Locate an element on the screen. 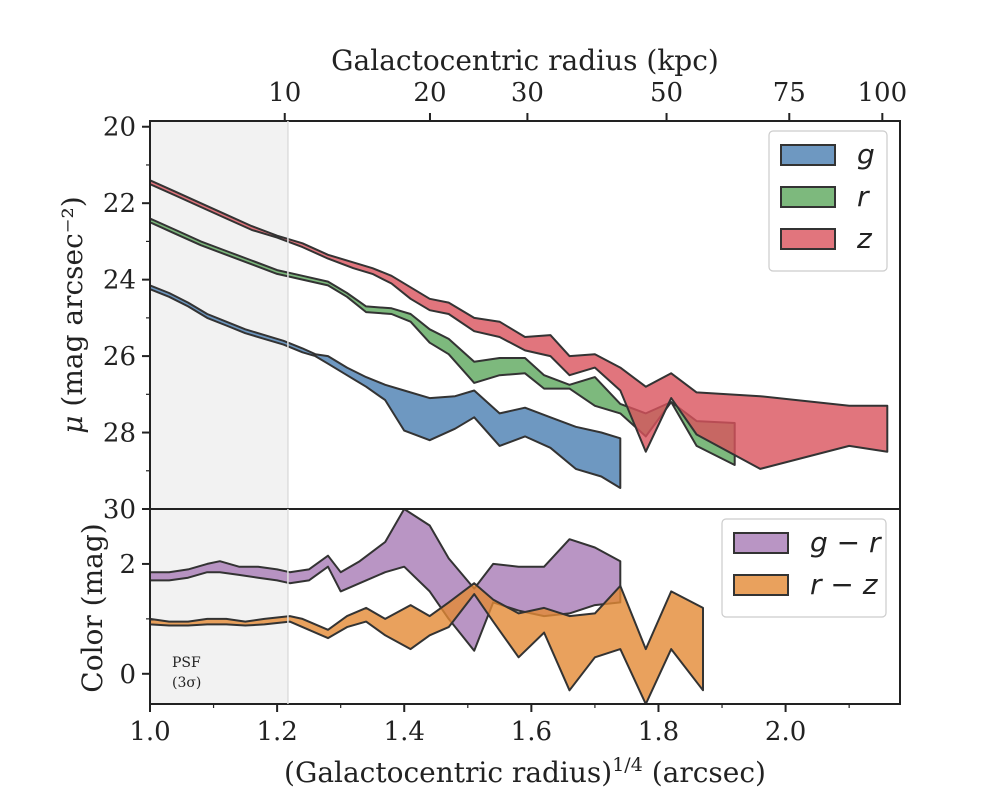 This screenshot has width=1000, height=800. bottom-x-ticks: 1.0 1.2 1.4 1.6 1.8 2.0 is located at coordinates (489, 725).